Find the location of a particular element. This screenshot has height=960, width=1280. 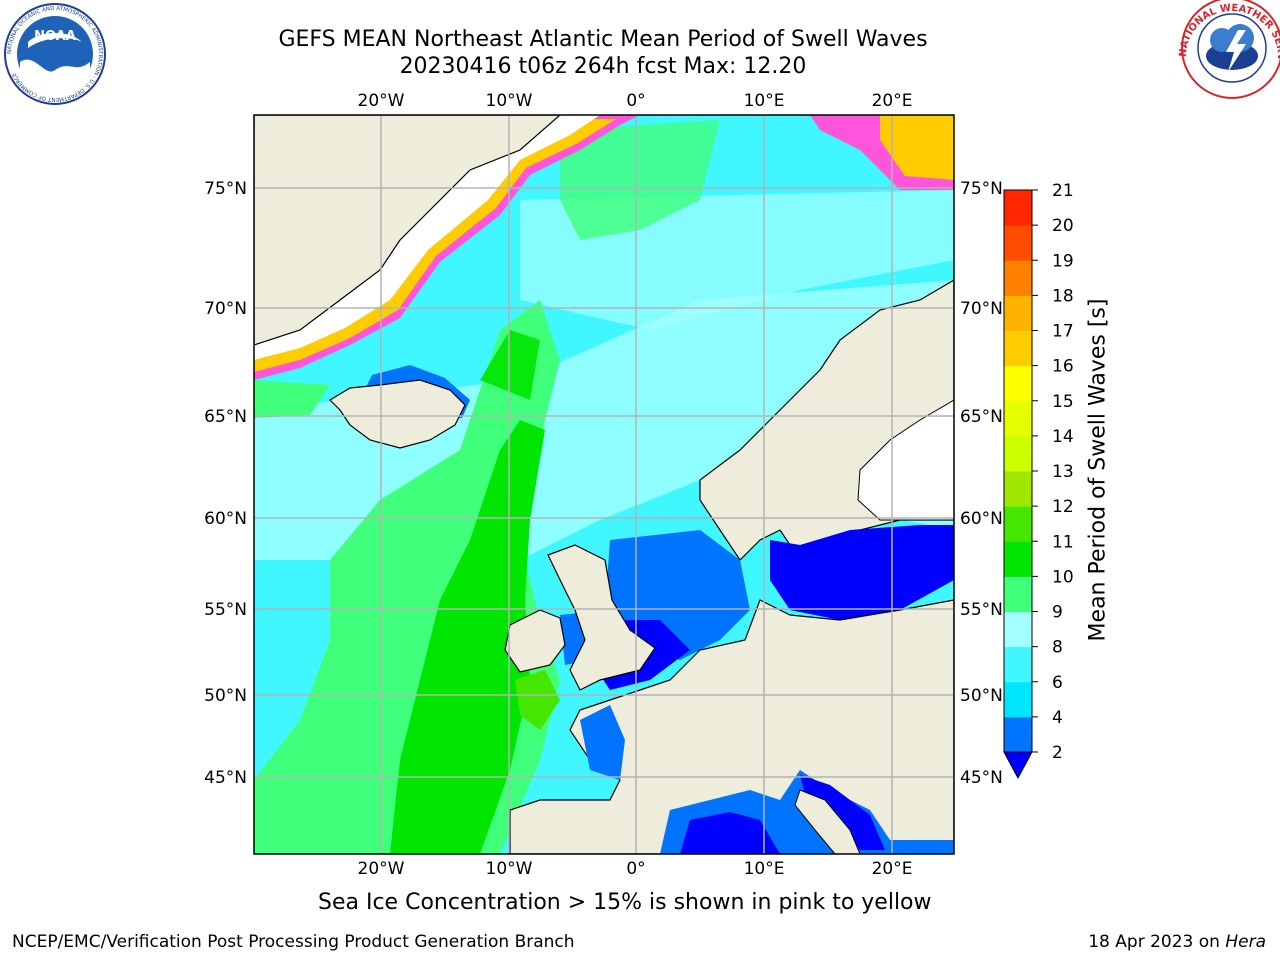

lon-labels-top: 20°W 10°W 0° 10°E 20°E is located at coordinates (635, 101).